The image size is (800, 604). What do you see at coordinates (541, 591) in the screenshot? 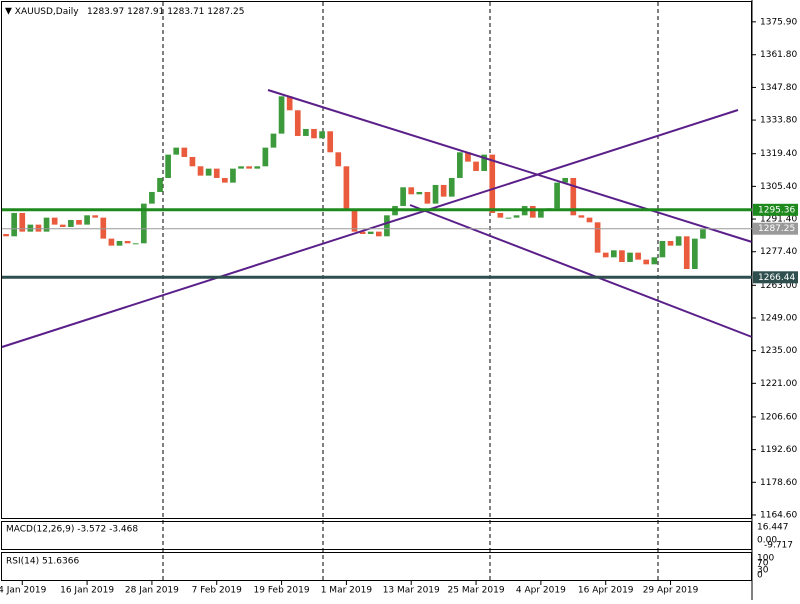
I see `x-tick-label: 4 Apr 2019` at bounding box center [541, 591].